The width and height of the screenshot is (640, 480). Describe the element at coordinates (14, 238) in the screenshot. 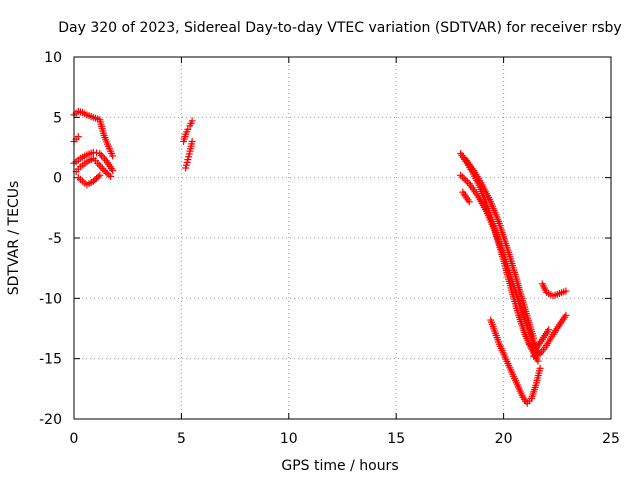

I see `y-axis-label: SDTVAR / TECUs` at that location.